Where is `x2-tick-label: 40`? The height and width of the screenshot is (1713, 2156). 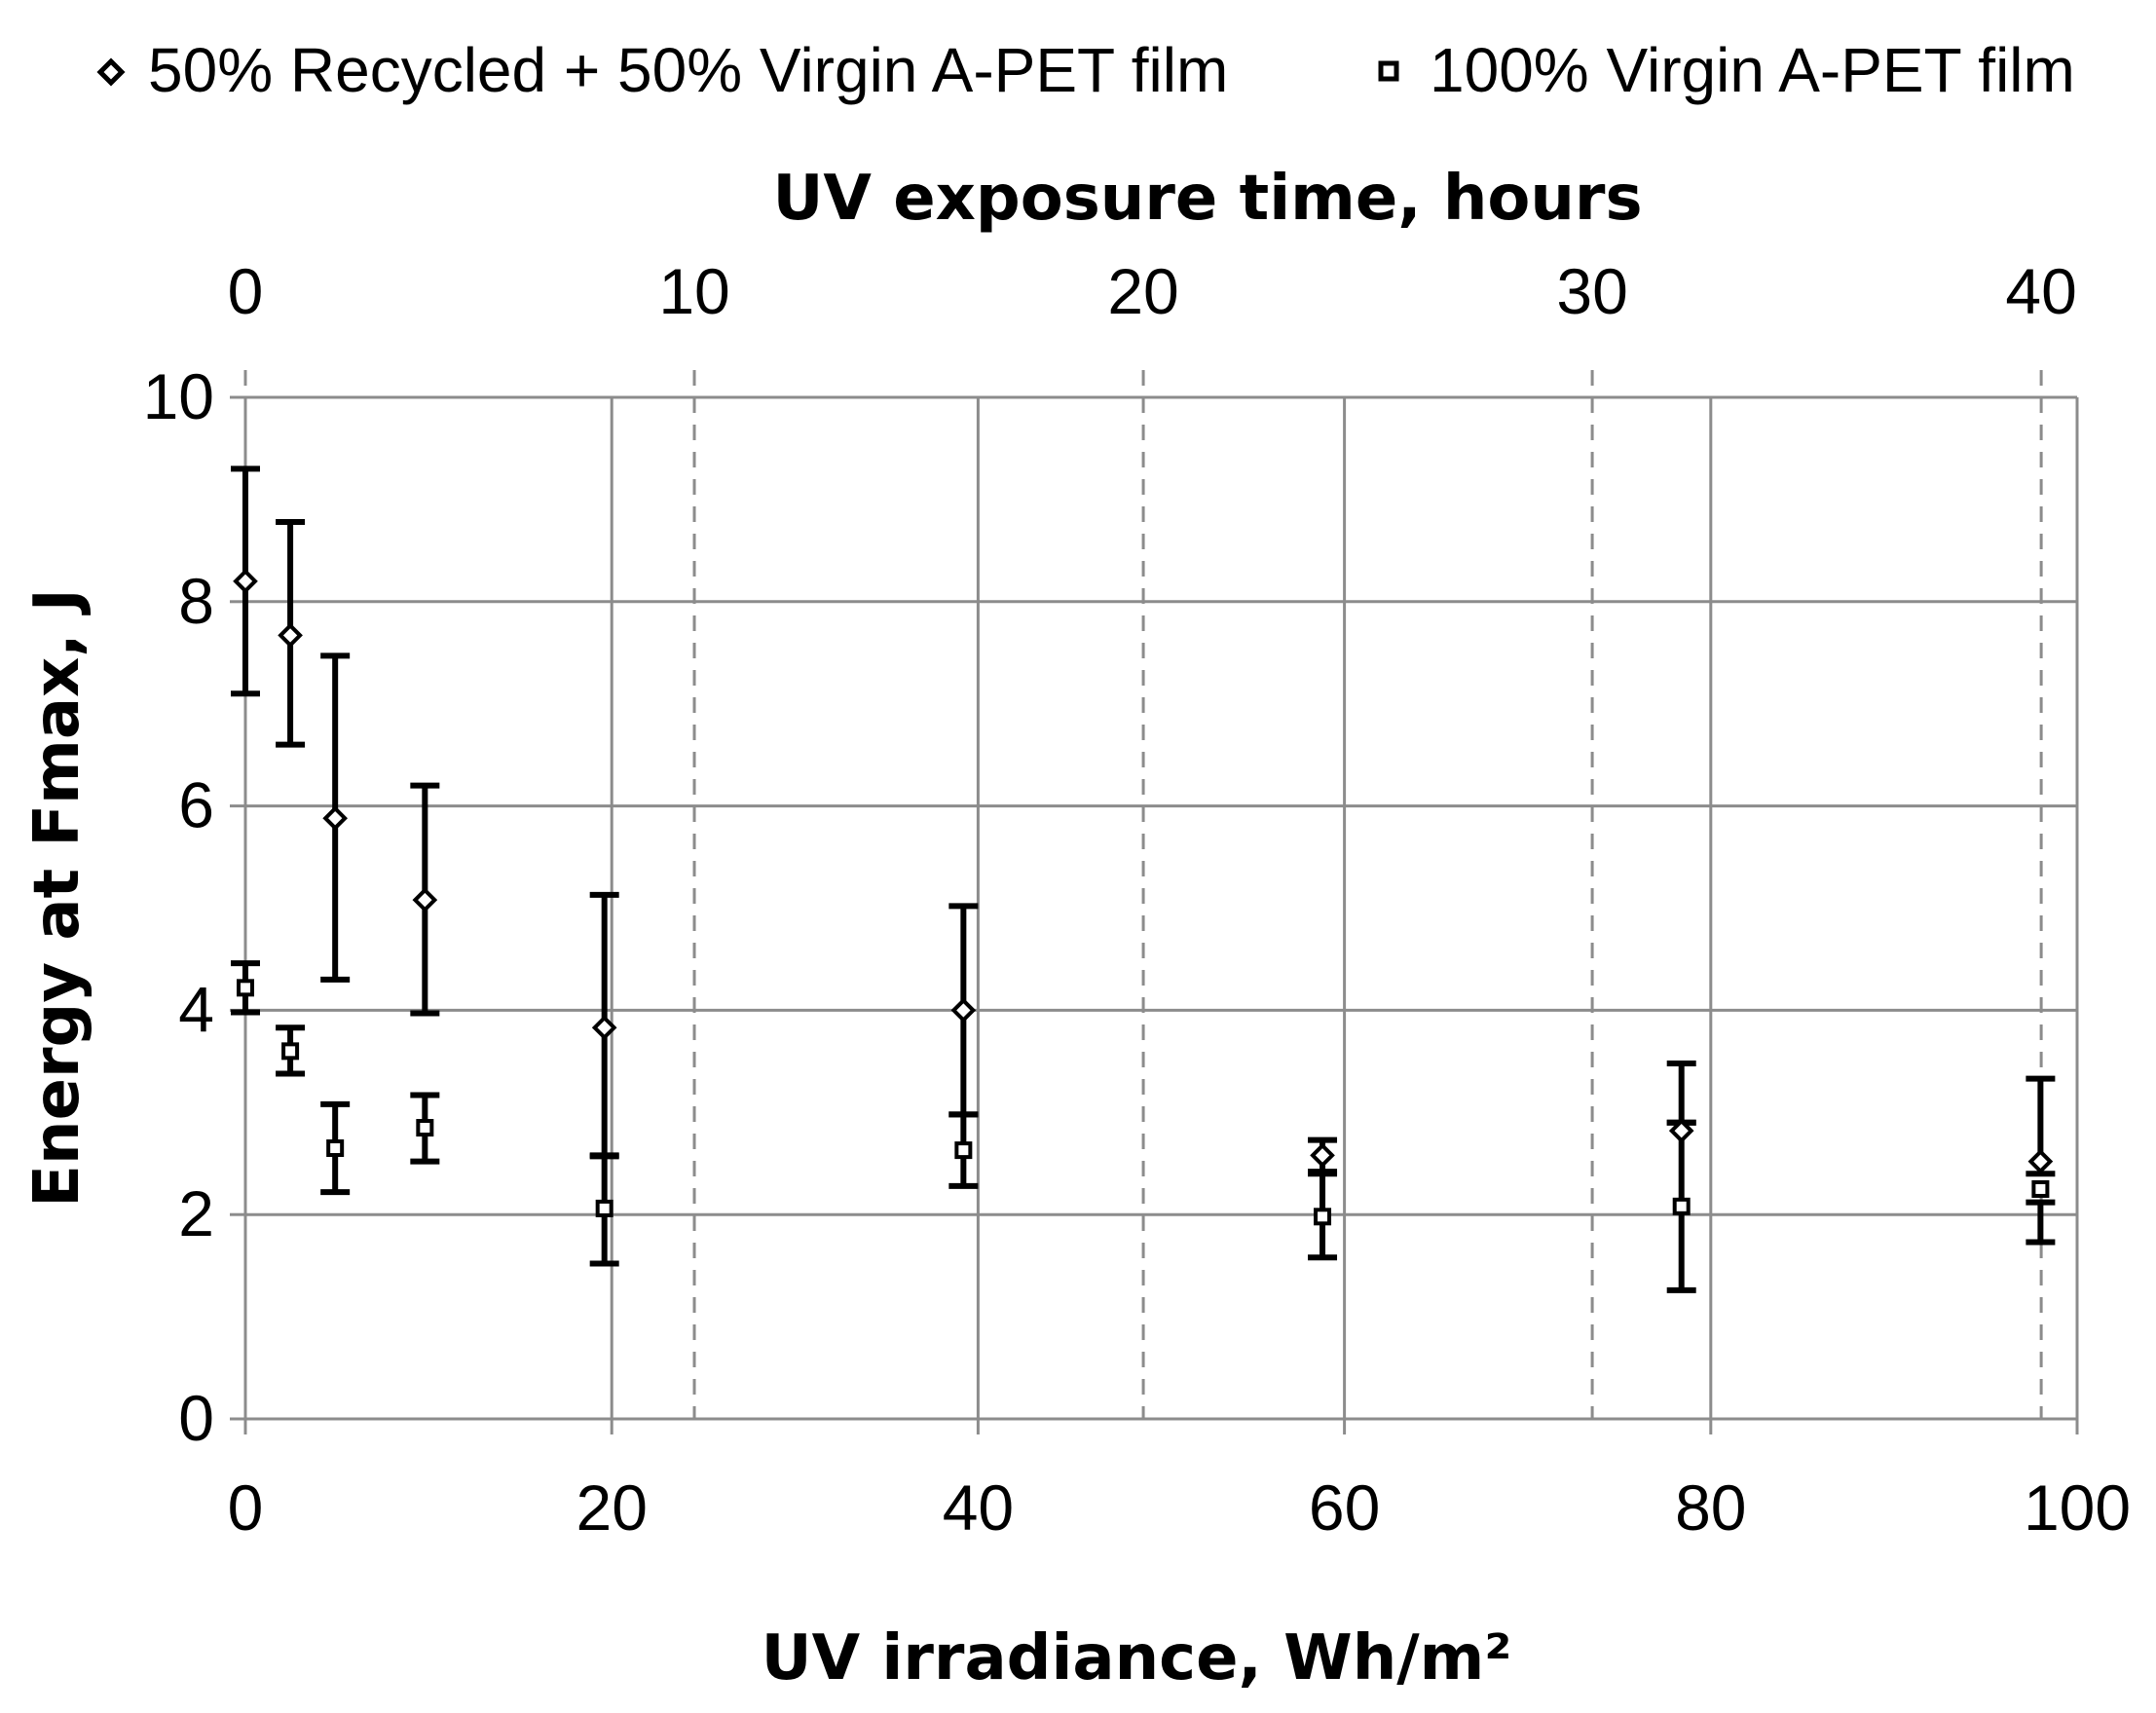
x2-tick-label: 40 is located at coordinates (2041, 291).